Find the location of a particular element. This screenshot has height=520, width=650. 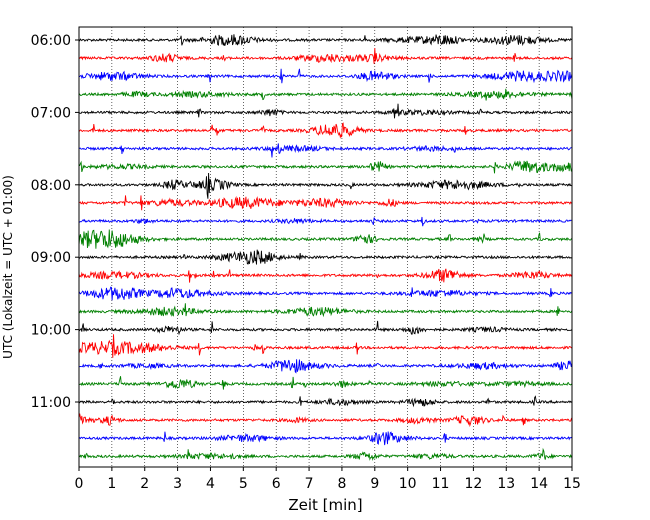

y-tick-label: 08:00 is located at coordinates (51, 186).